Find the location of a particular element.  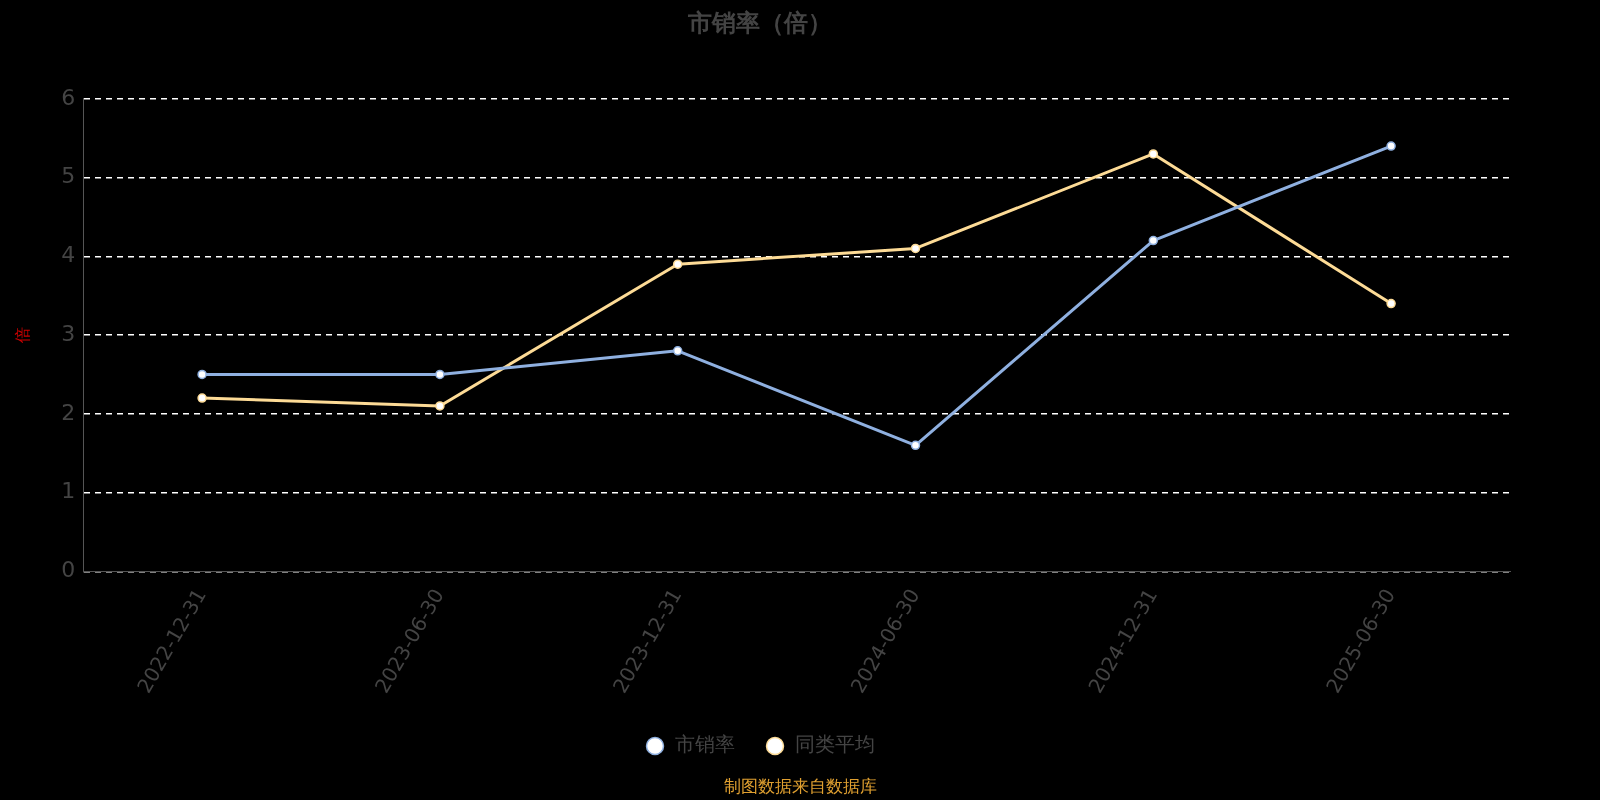

legend-label: 市销率 is located at coordinates (705, 744).